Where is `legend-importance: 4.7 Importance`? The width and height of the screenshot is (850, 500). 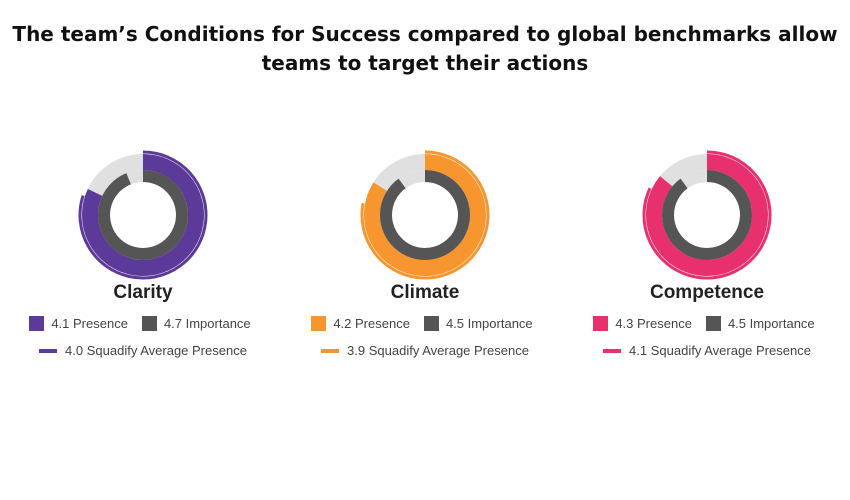
legend-importance: 4.7 Importance is located at coordinates (196, 323).